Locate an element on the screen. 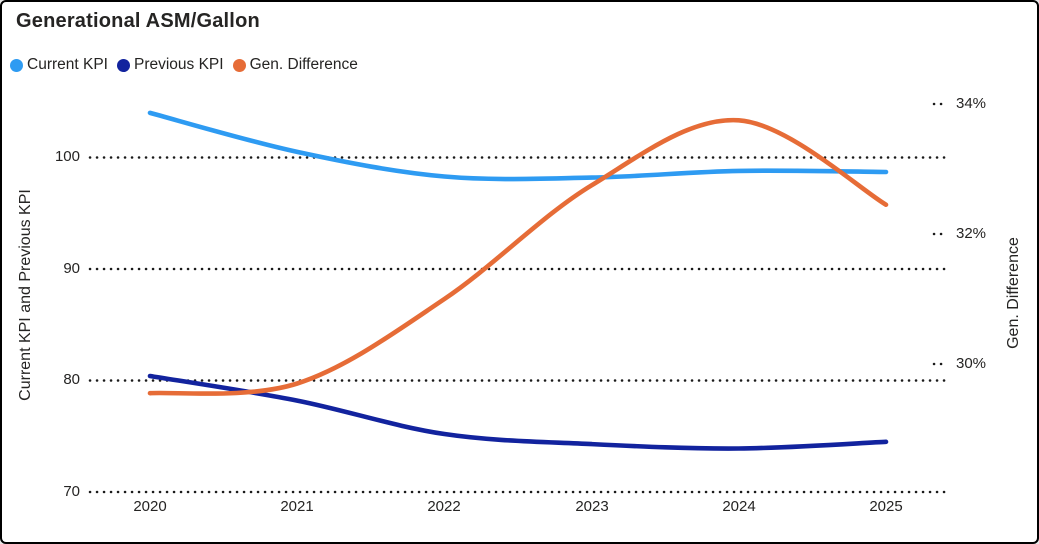  legend-item-current-kpi: Current KPI is located at coordinates (59, 65).